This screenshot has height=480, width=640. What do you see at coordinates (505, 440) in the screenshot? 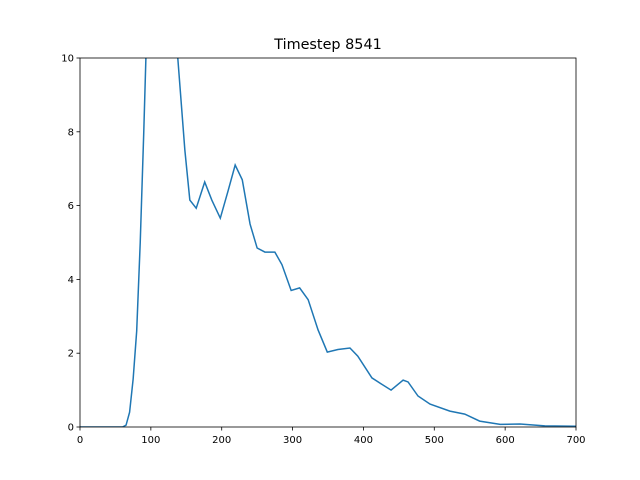
I see `x-tick-label: 600` at bounding box center [505, 440].